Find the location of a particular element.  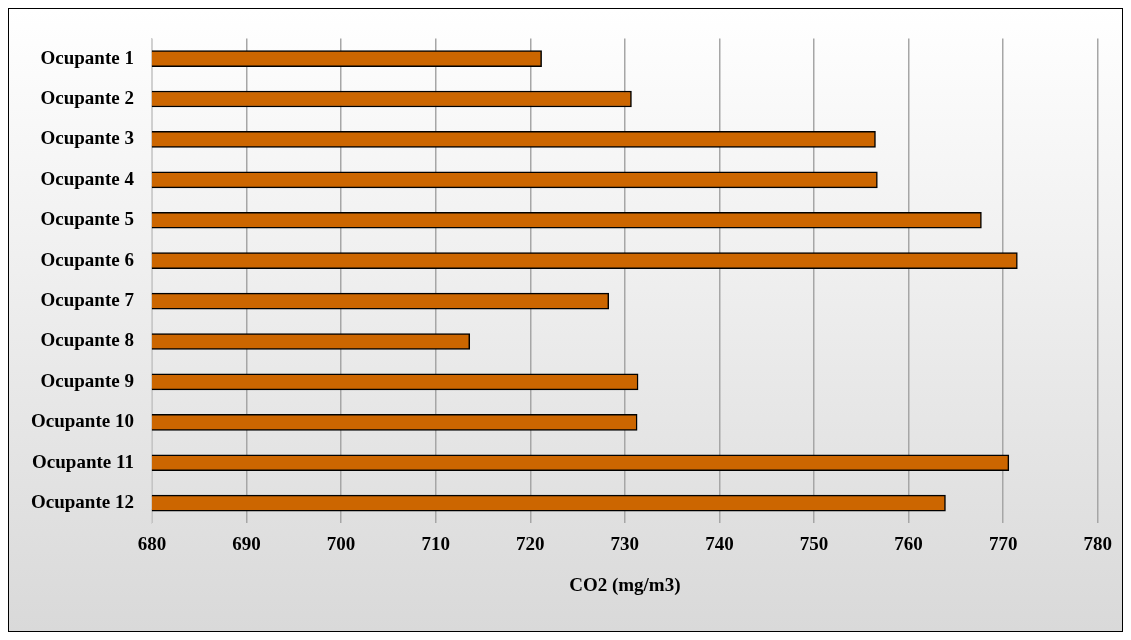

x-tick-label: 710 is located at coordinates (435, 543).